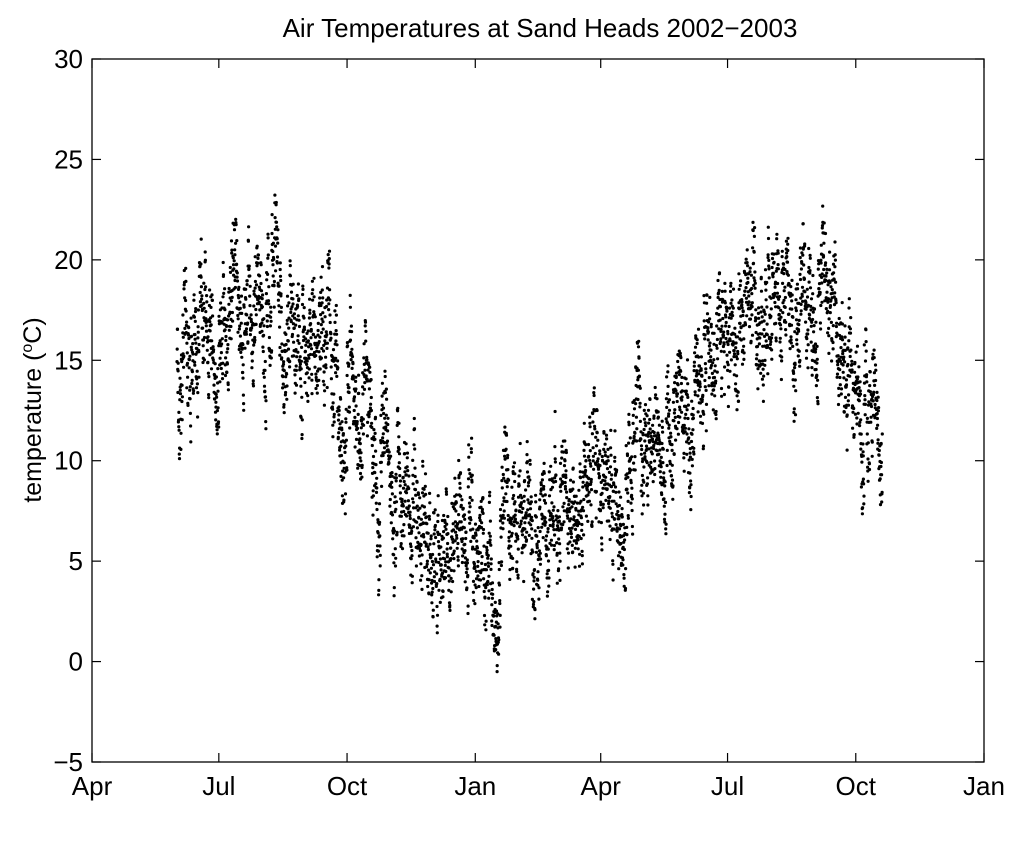  Describe the element at coordinates (76, 662) in the screenshot. I see `y-tick-label: 0` at that location.